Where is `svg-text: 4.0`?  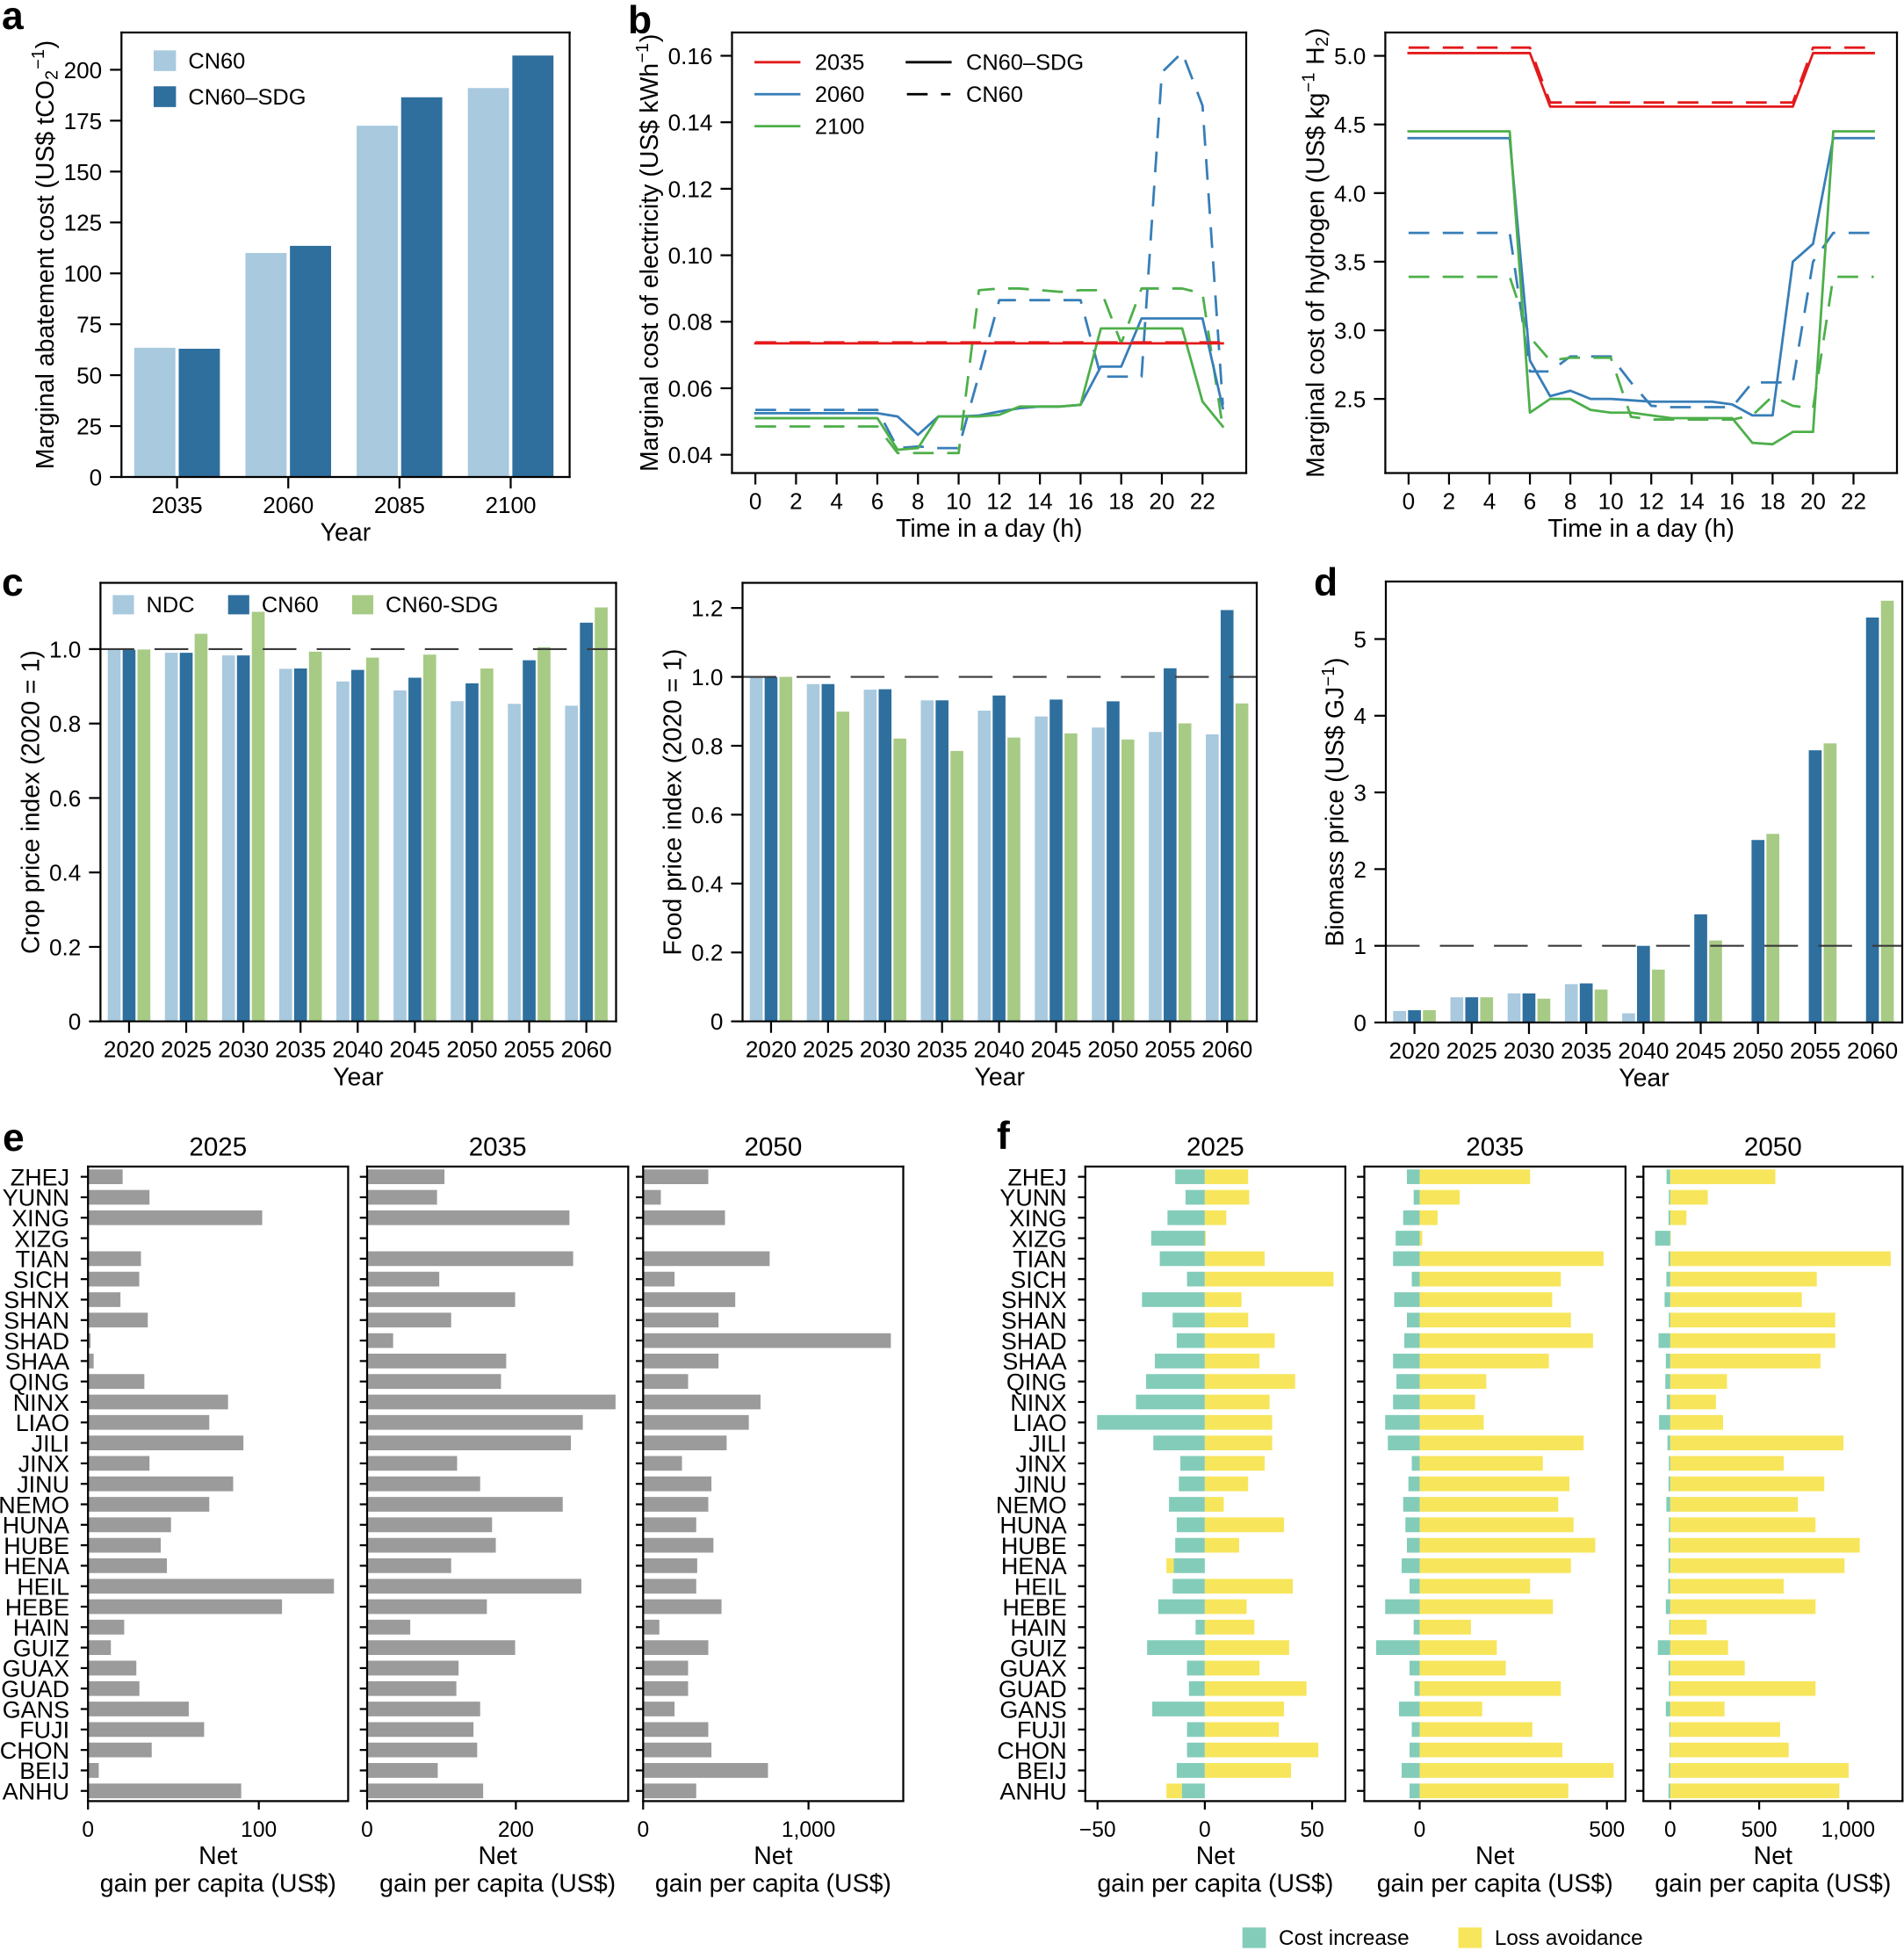 svg-text: 4.0 is located at coordinates (1350, 193).